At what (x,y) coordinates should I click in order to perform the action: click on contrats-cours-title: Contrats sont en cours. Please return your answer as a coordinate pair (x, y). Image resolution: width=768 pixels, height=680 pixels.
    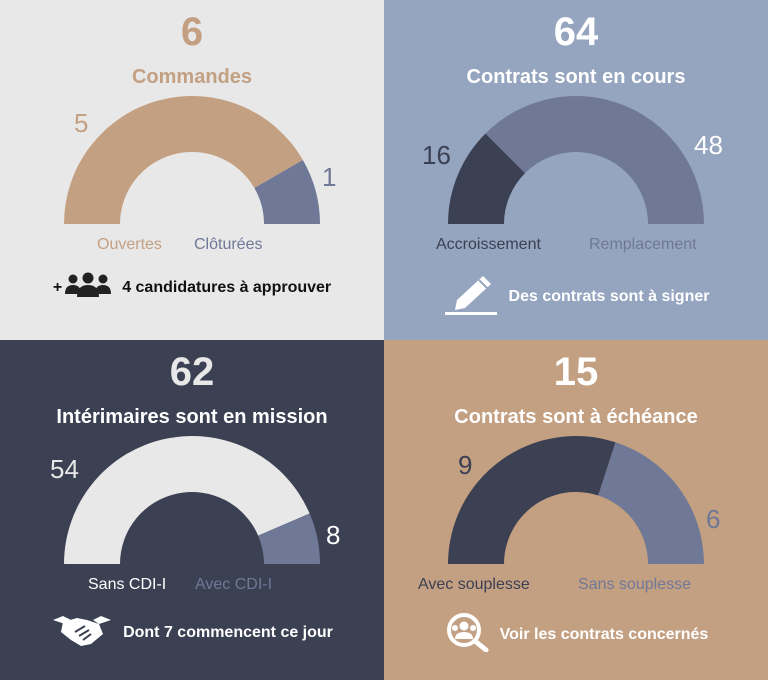
    Looking at the image, I should click on (576, 77).